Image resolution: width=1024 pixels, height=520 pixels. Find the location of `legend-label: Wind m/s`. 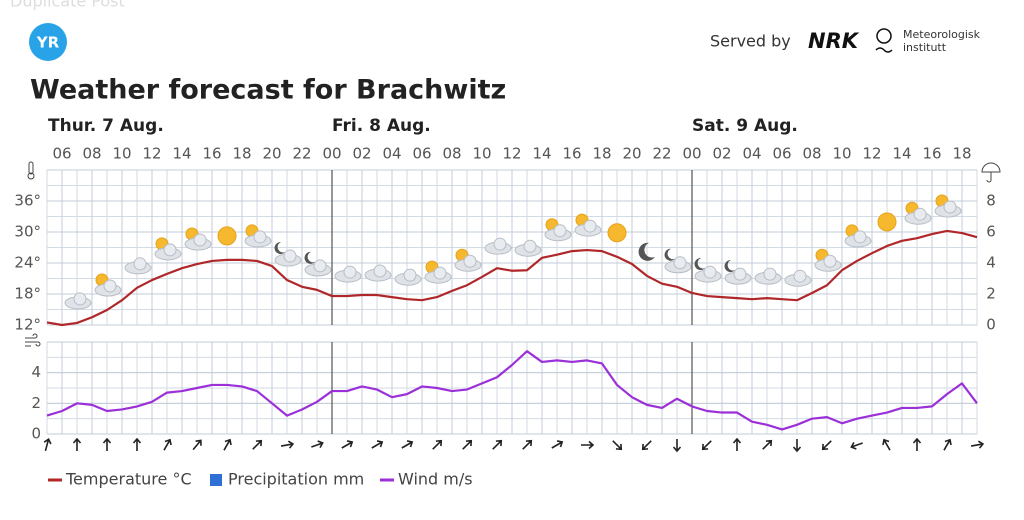

legend-label: Wind m/s is located at coordinates (435, 479).